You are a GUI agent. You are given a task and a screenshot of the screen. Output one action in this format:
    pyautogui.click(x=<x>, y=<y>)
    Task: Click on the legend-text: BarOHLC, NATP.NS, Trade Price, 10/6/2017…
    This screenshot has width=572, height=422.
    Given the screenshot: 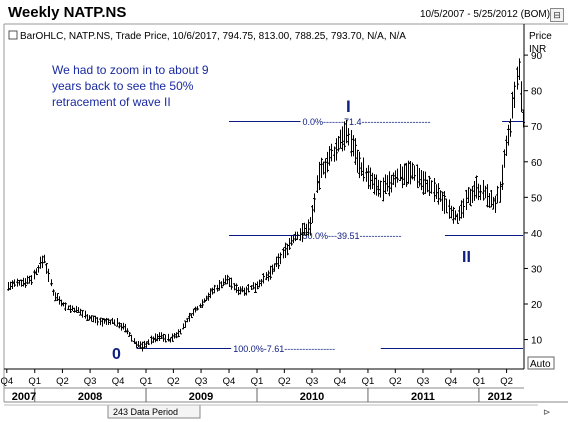 What is the action you would take?
    pyautogui.click(x=213, y=36)
    